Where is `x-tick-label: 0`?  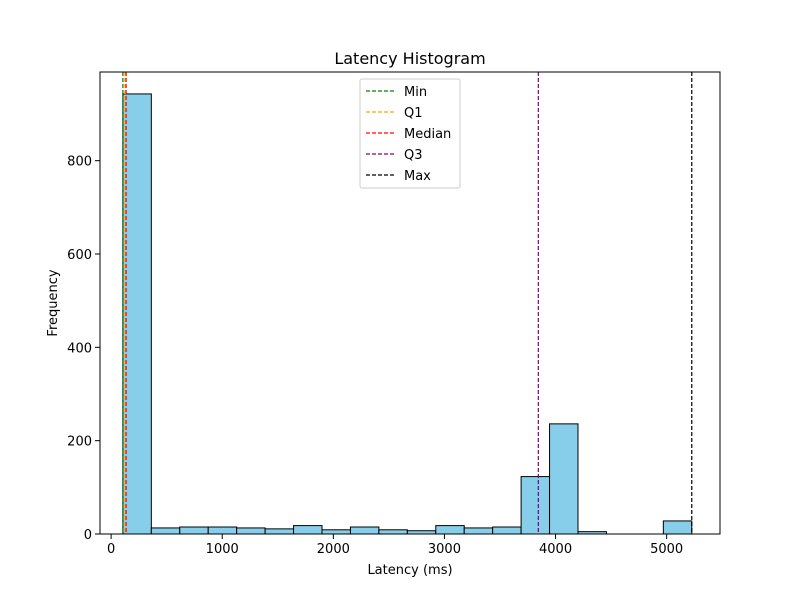 x-tick-label: 0 is located at coordinates (111, 549).